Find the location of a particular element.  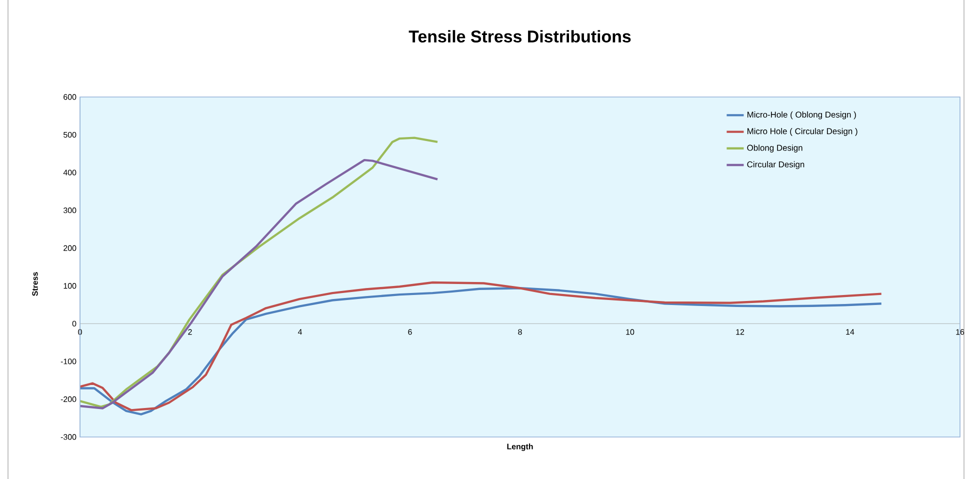

legend-label: Micro Hole ( Circular Design ) is located at coordinates (802, 132).